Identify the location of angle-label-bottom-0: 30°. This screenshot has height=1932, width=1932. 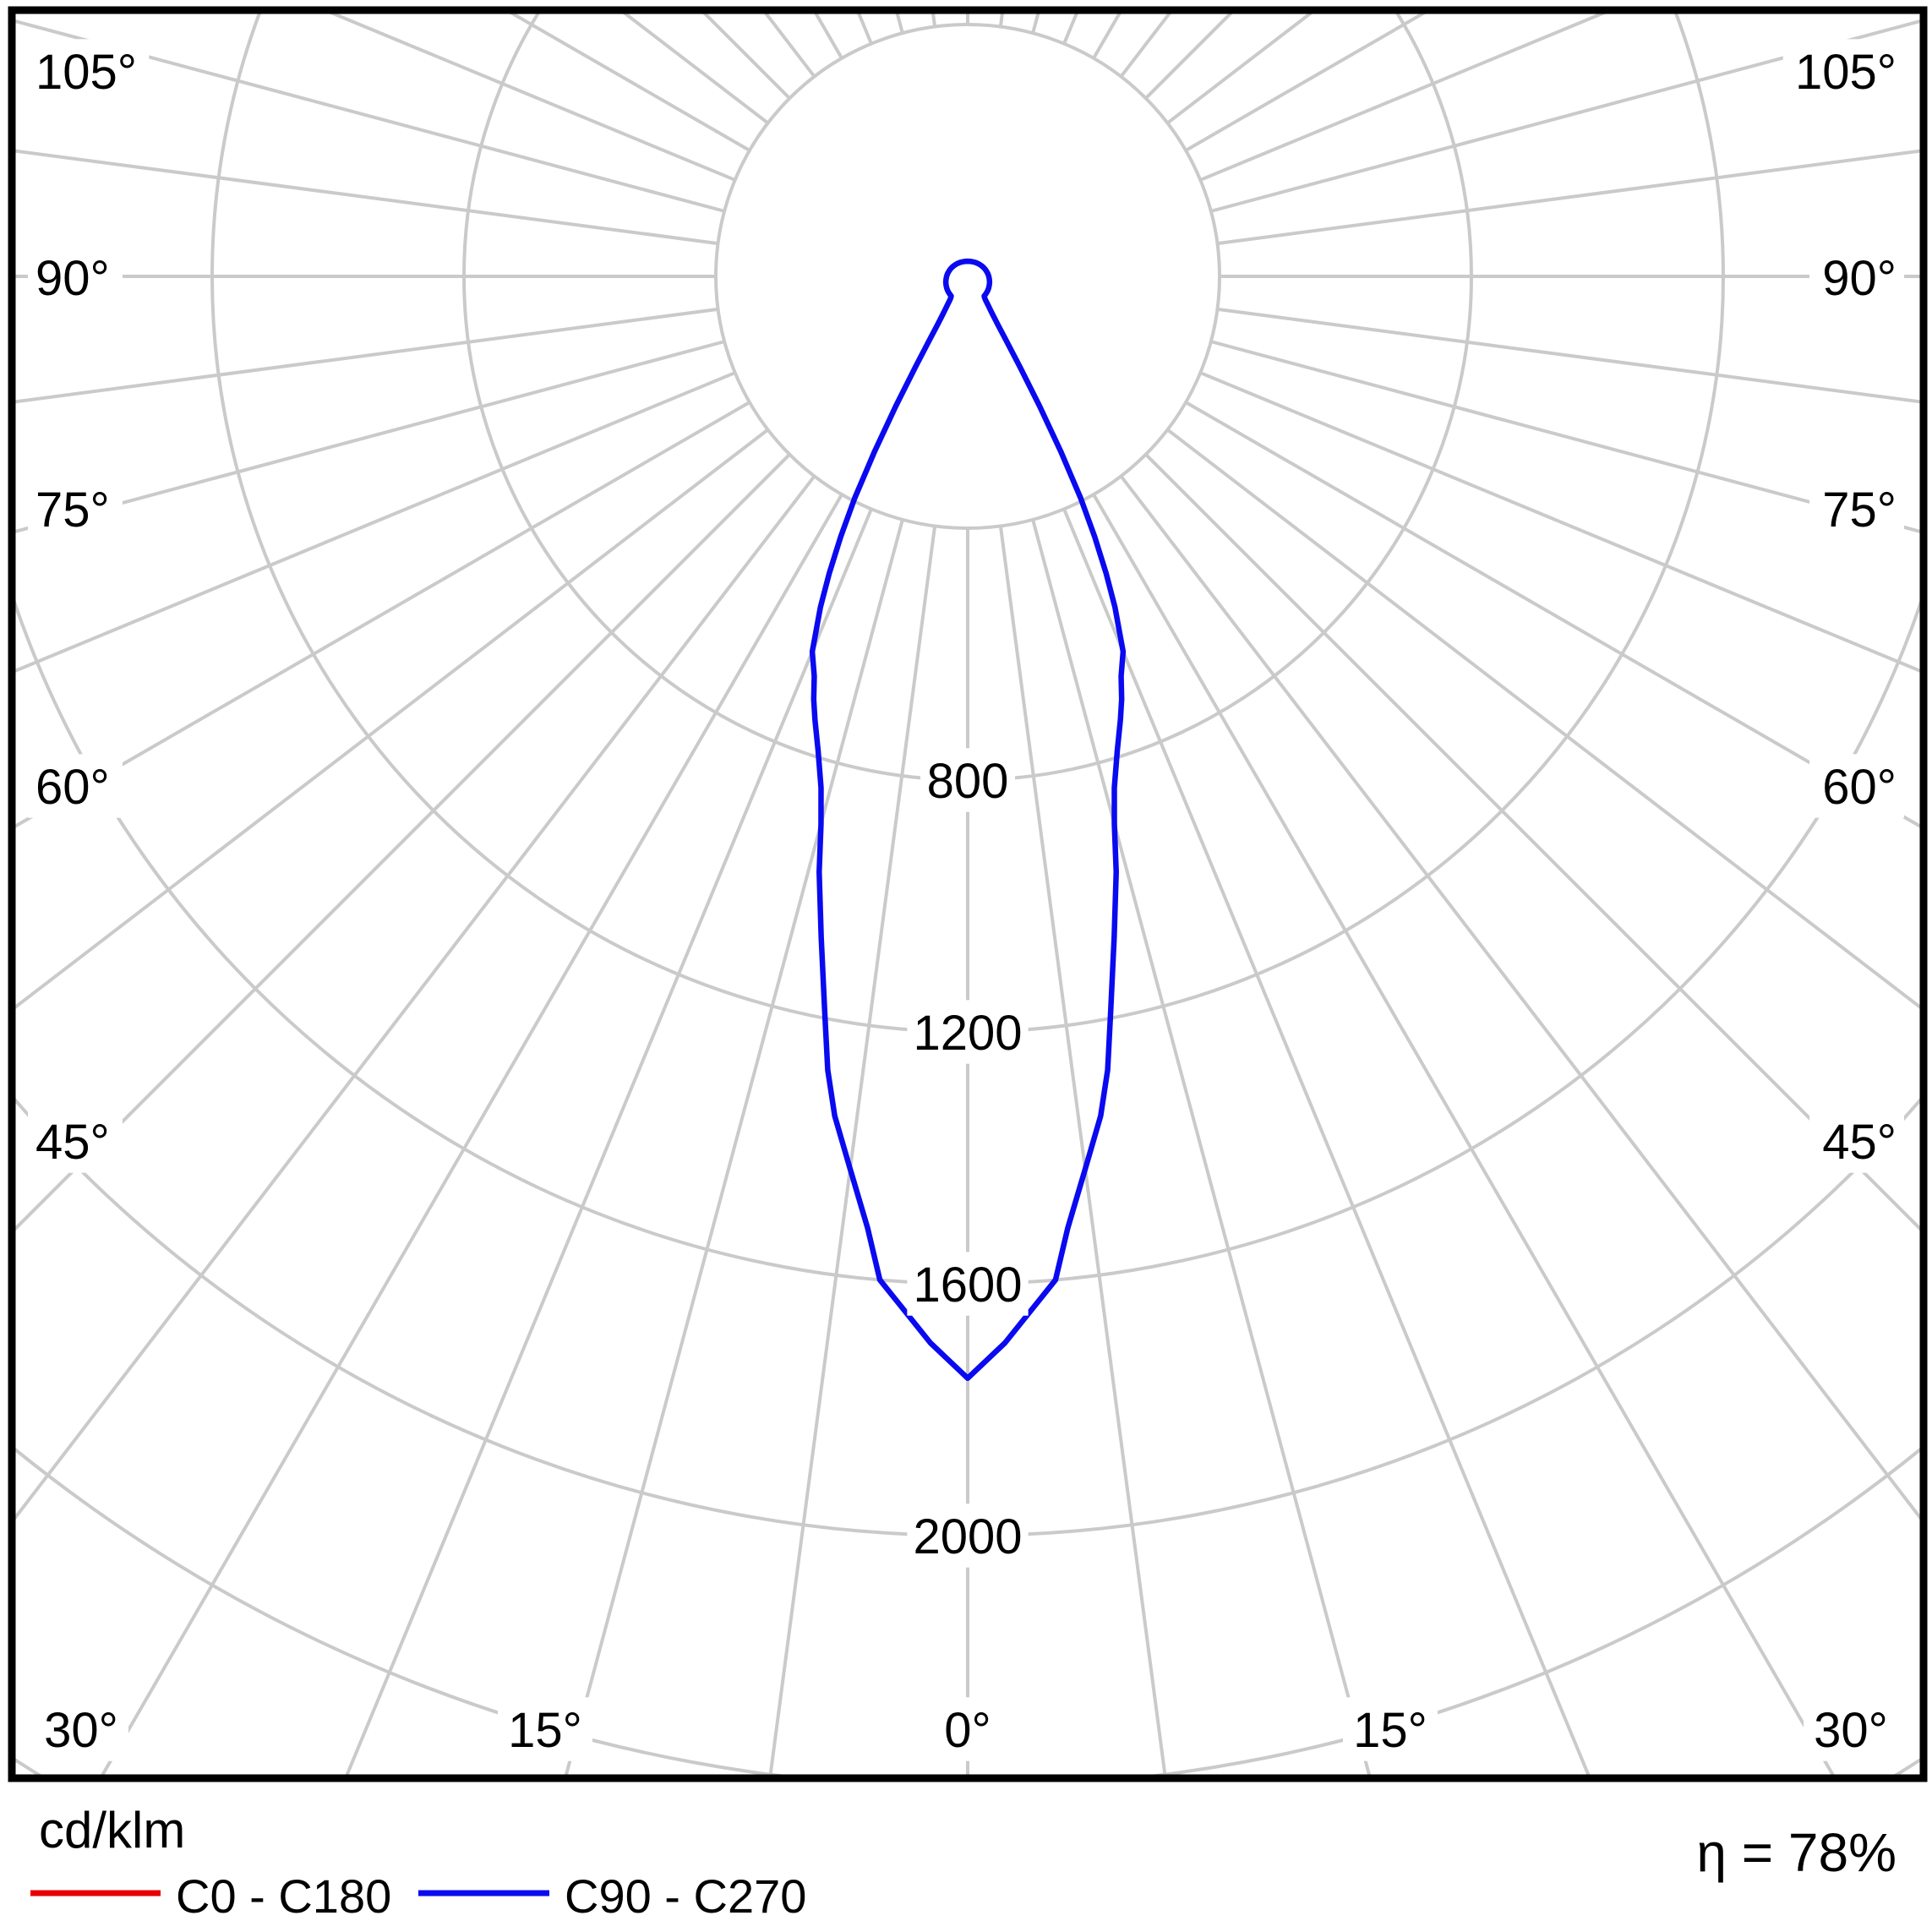
(81, 1730).